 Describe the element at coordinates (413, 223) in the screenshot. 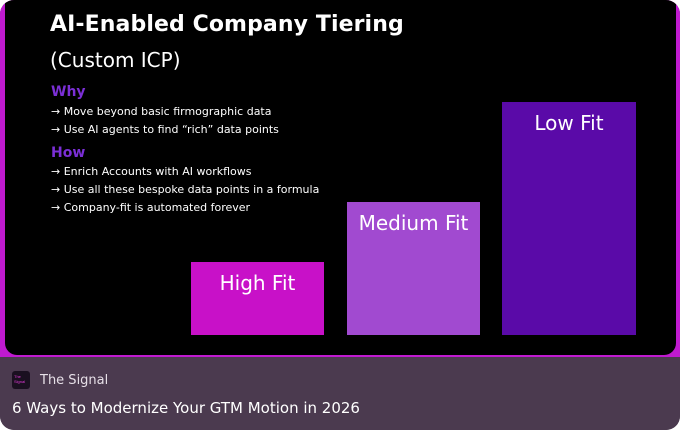

I see `bar-label: Medium Fit` at that location.